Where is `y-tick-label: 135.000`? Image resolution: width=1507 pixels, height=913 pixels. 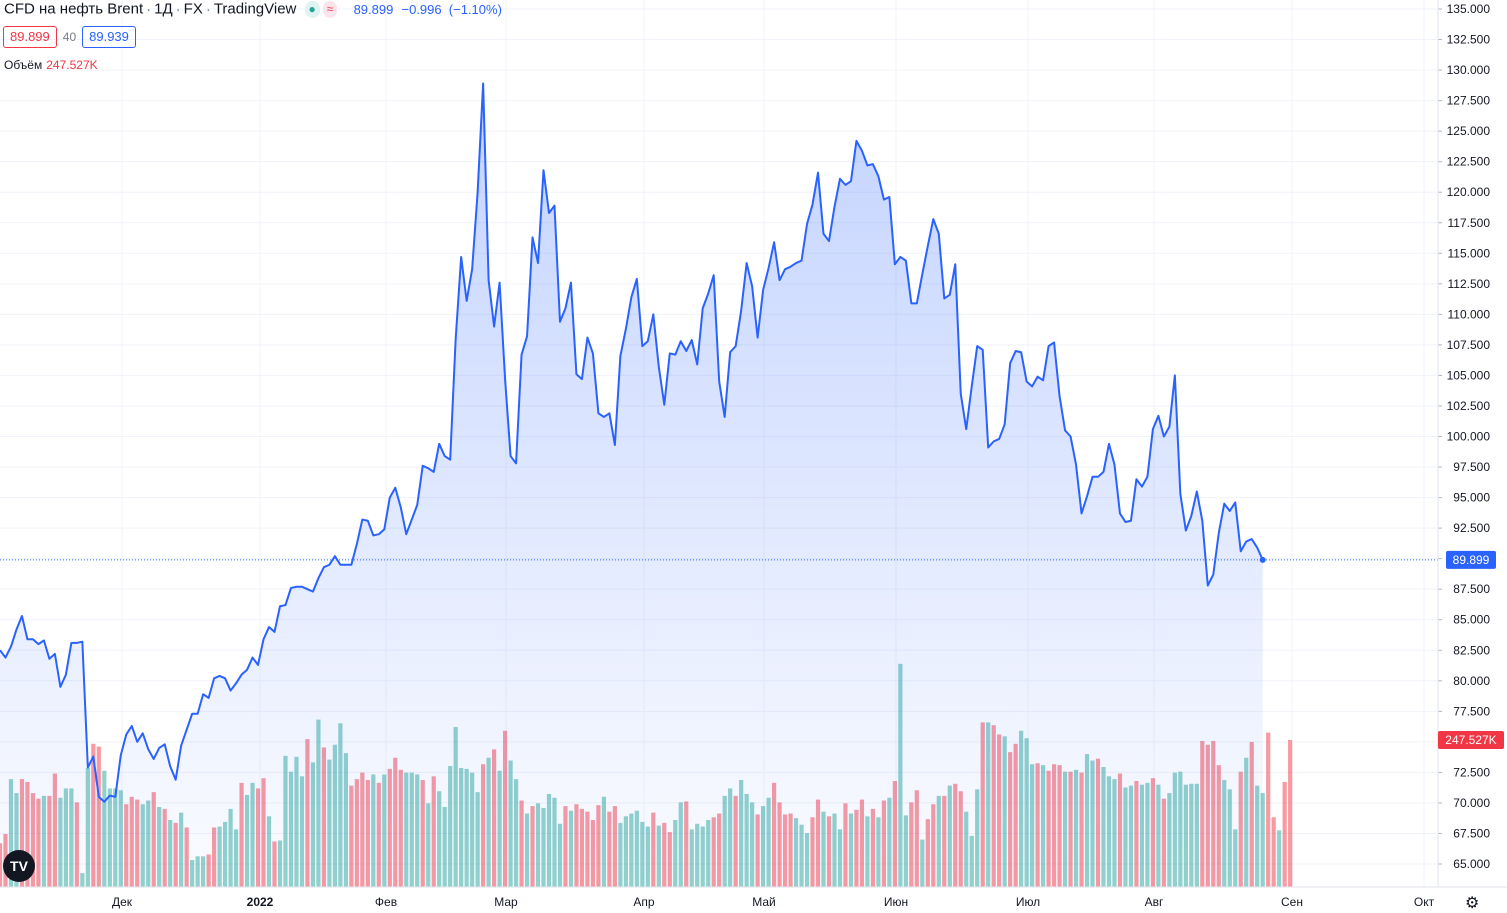
y-tick-label: 135.000 is located at coordinates (1469, 9).